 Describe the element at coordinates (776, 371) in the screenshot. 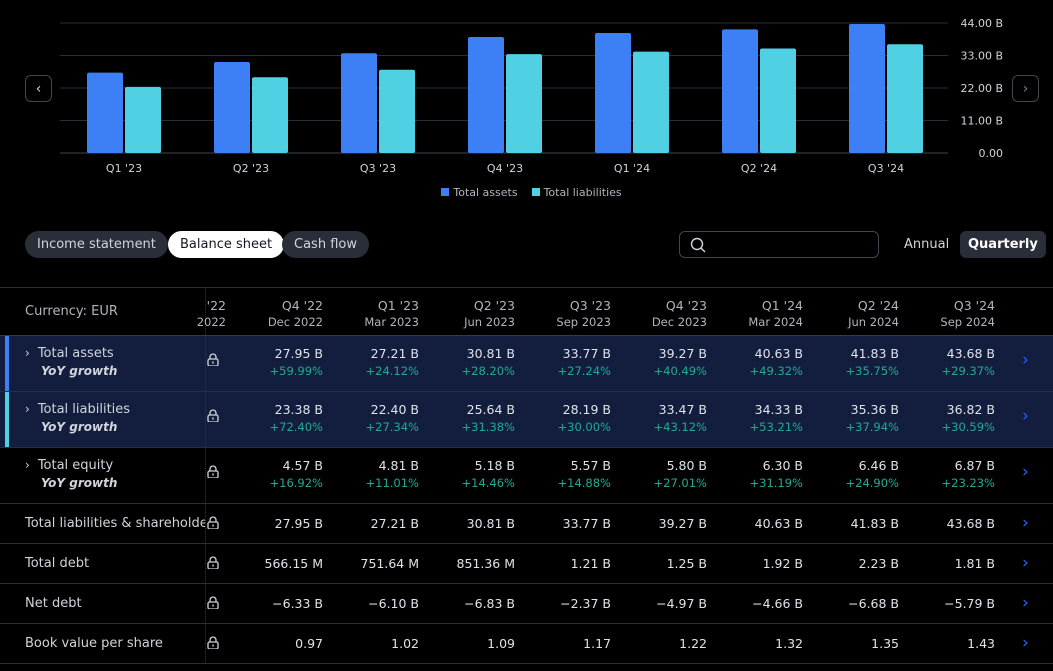

I see `yoy-growth-cell: +49.32%` at that location.